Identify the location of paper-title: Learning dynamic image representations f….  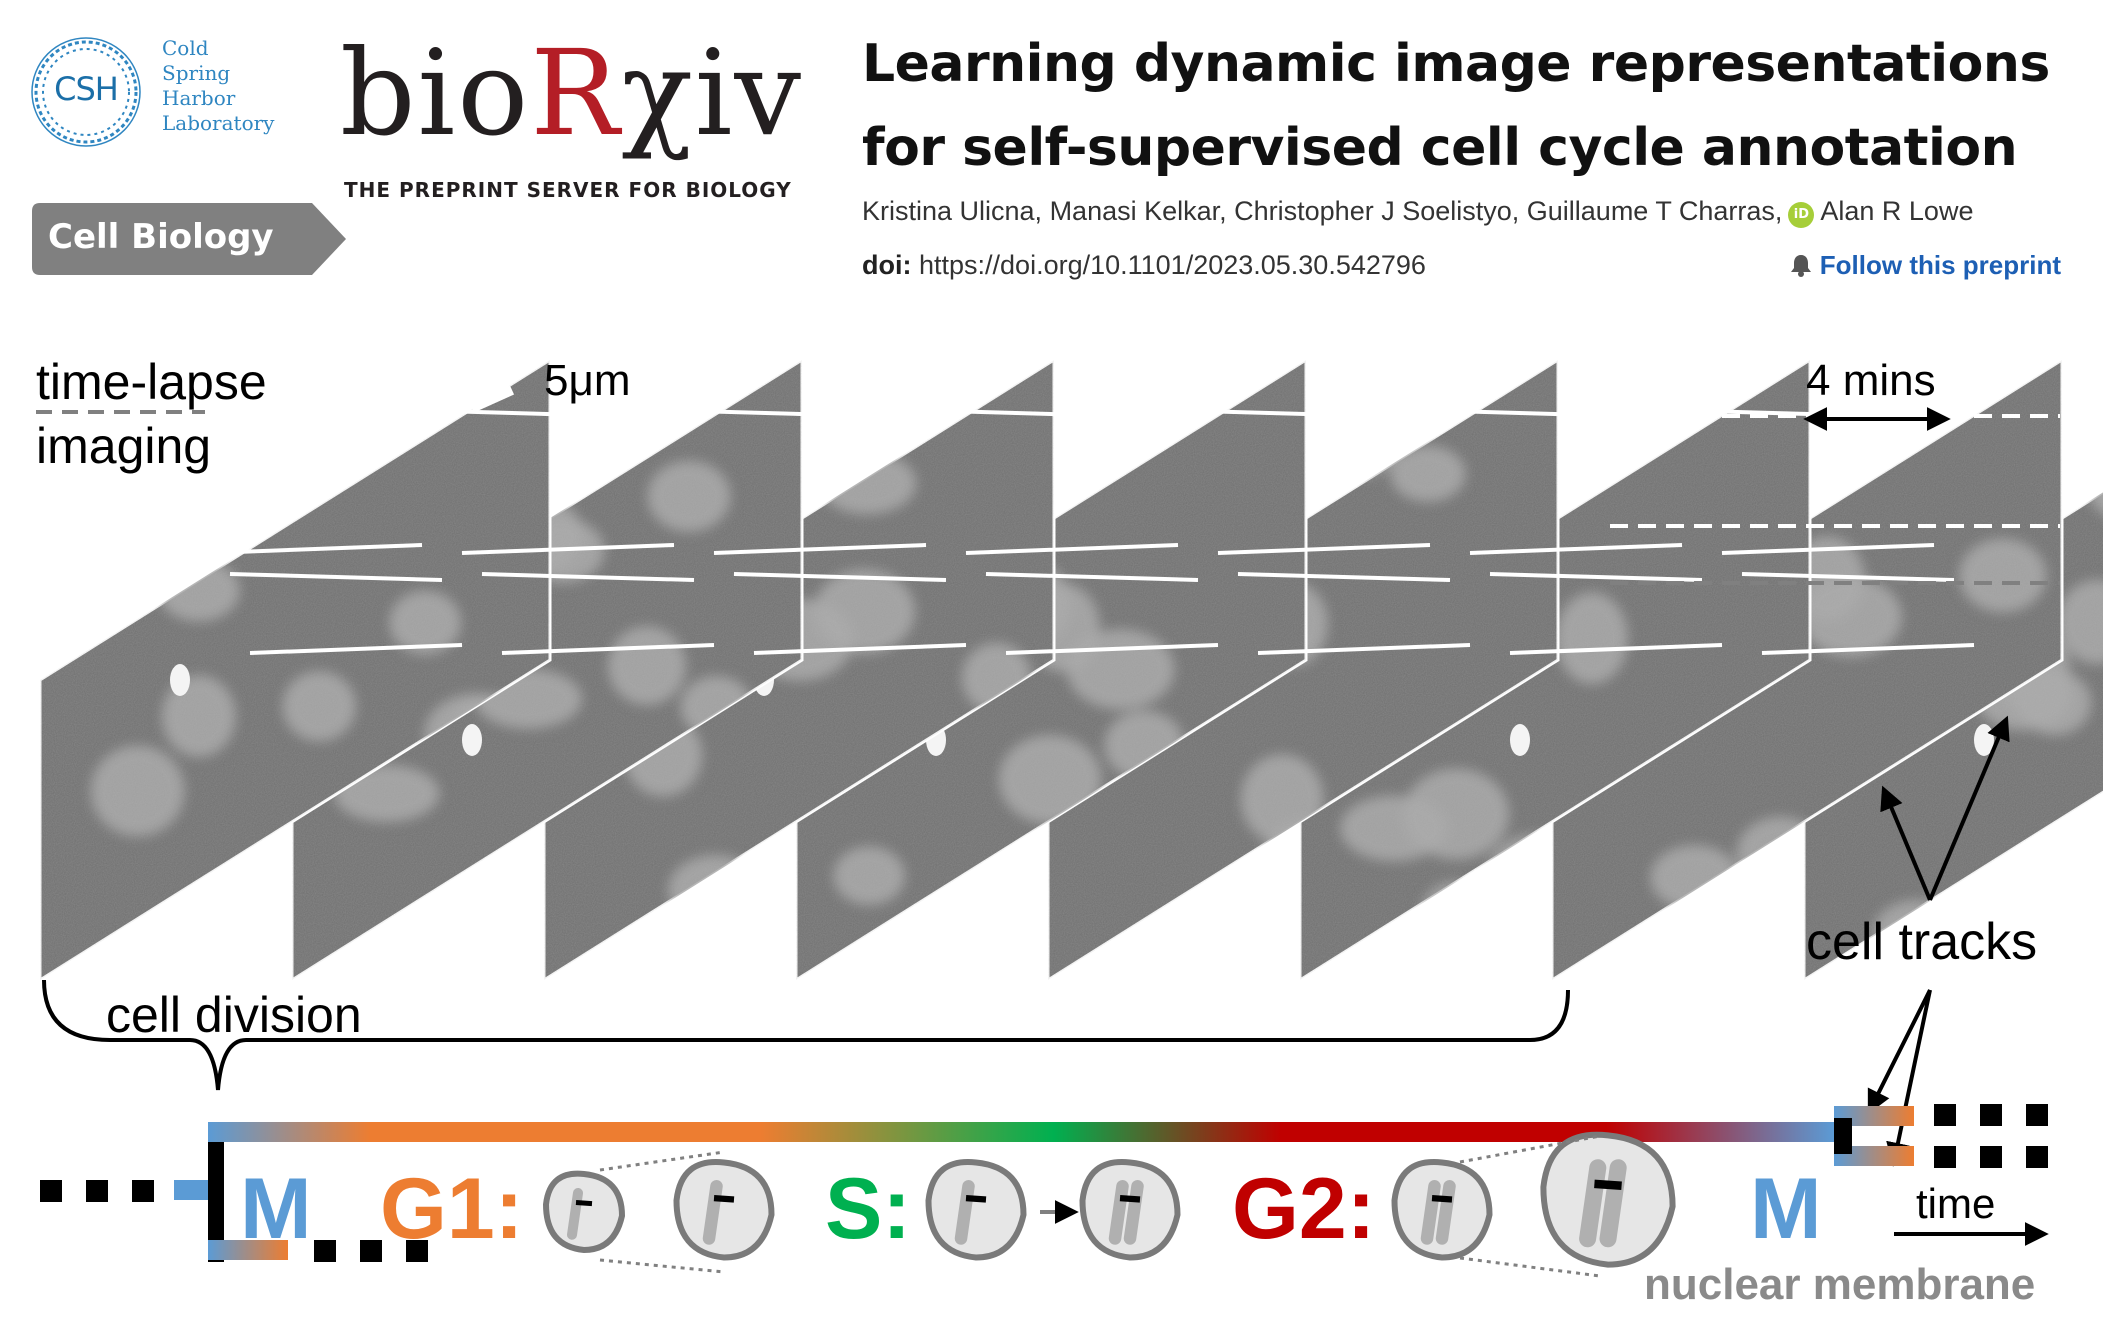
(1456, 106).